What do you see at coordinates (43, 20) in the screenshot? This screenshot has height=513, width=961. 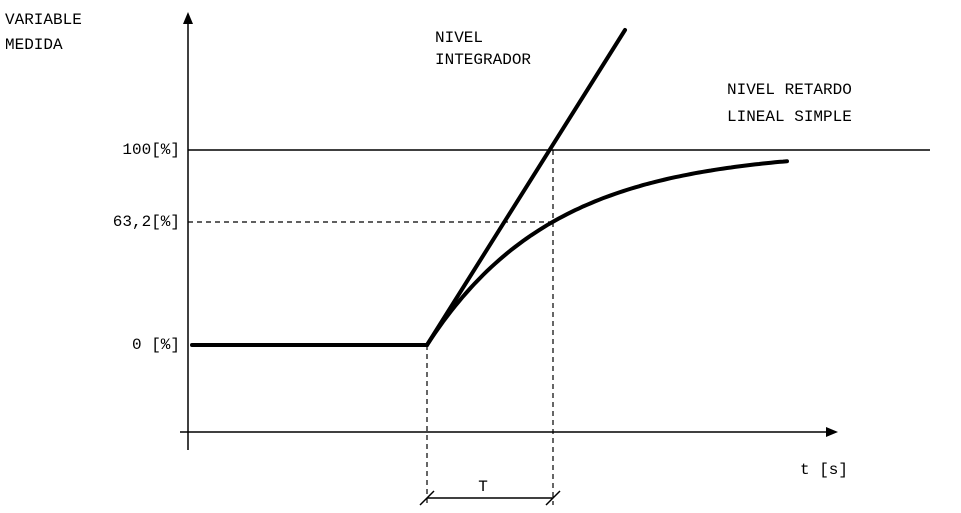 I see `y-label: VARIABLE` at bounding box center [43, 20].